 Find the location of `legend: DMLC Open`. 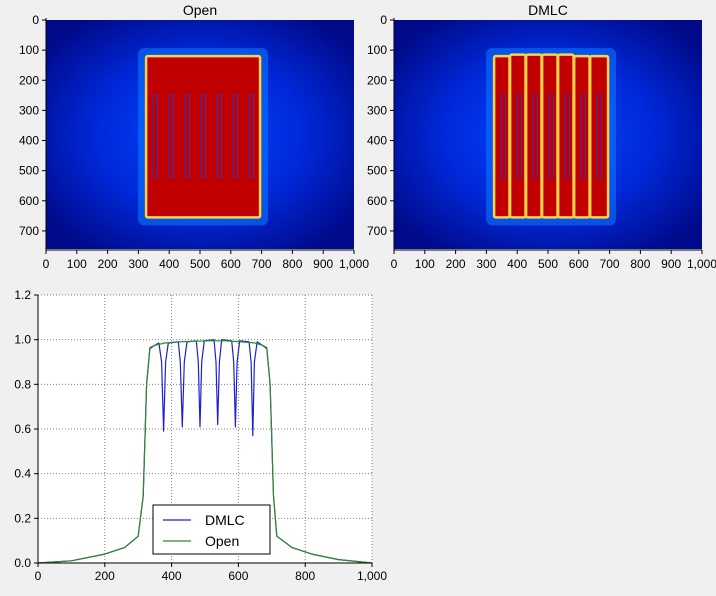

legend: DMLC Open is located at coordinates (211, 529).